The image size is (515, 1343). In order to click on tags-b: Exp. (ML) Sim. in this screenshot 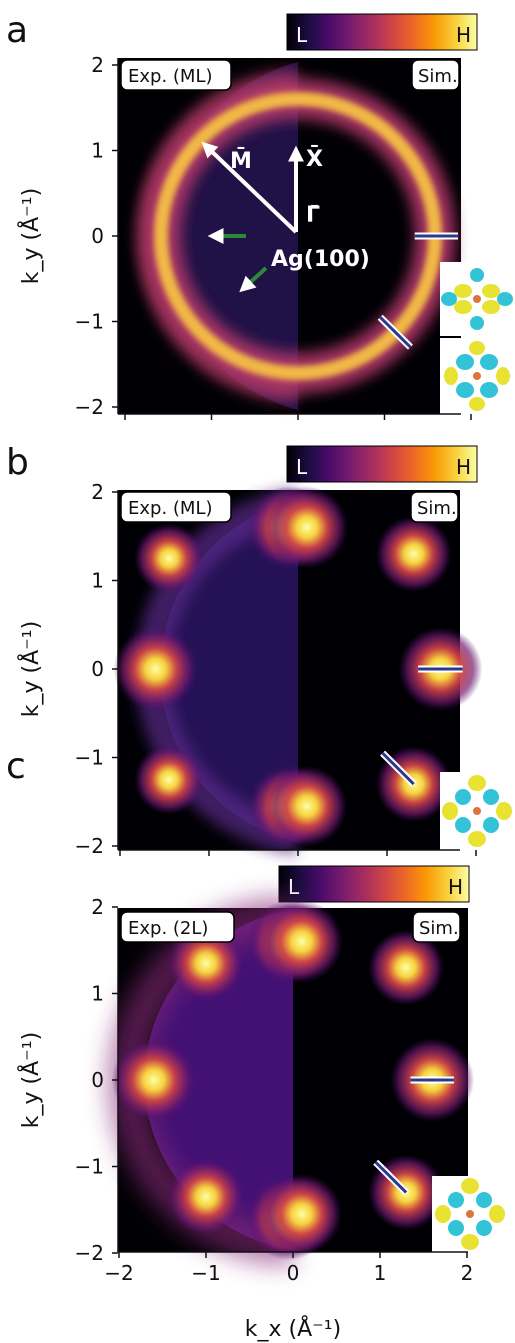, I will do `click(289, 507)`.